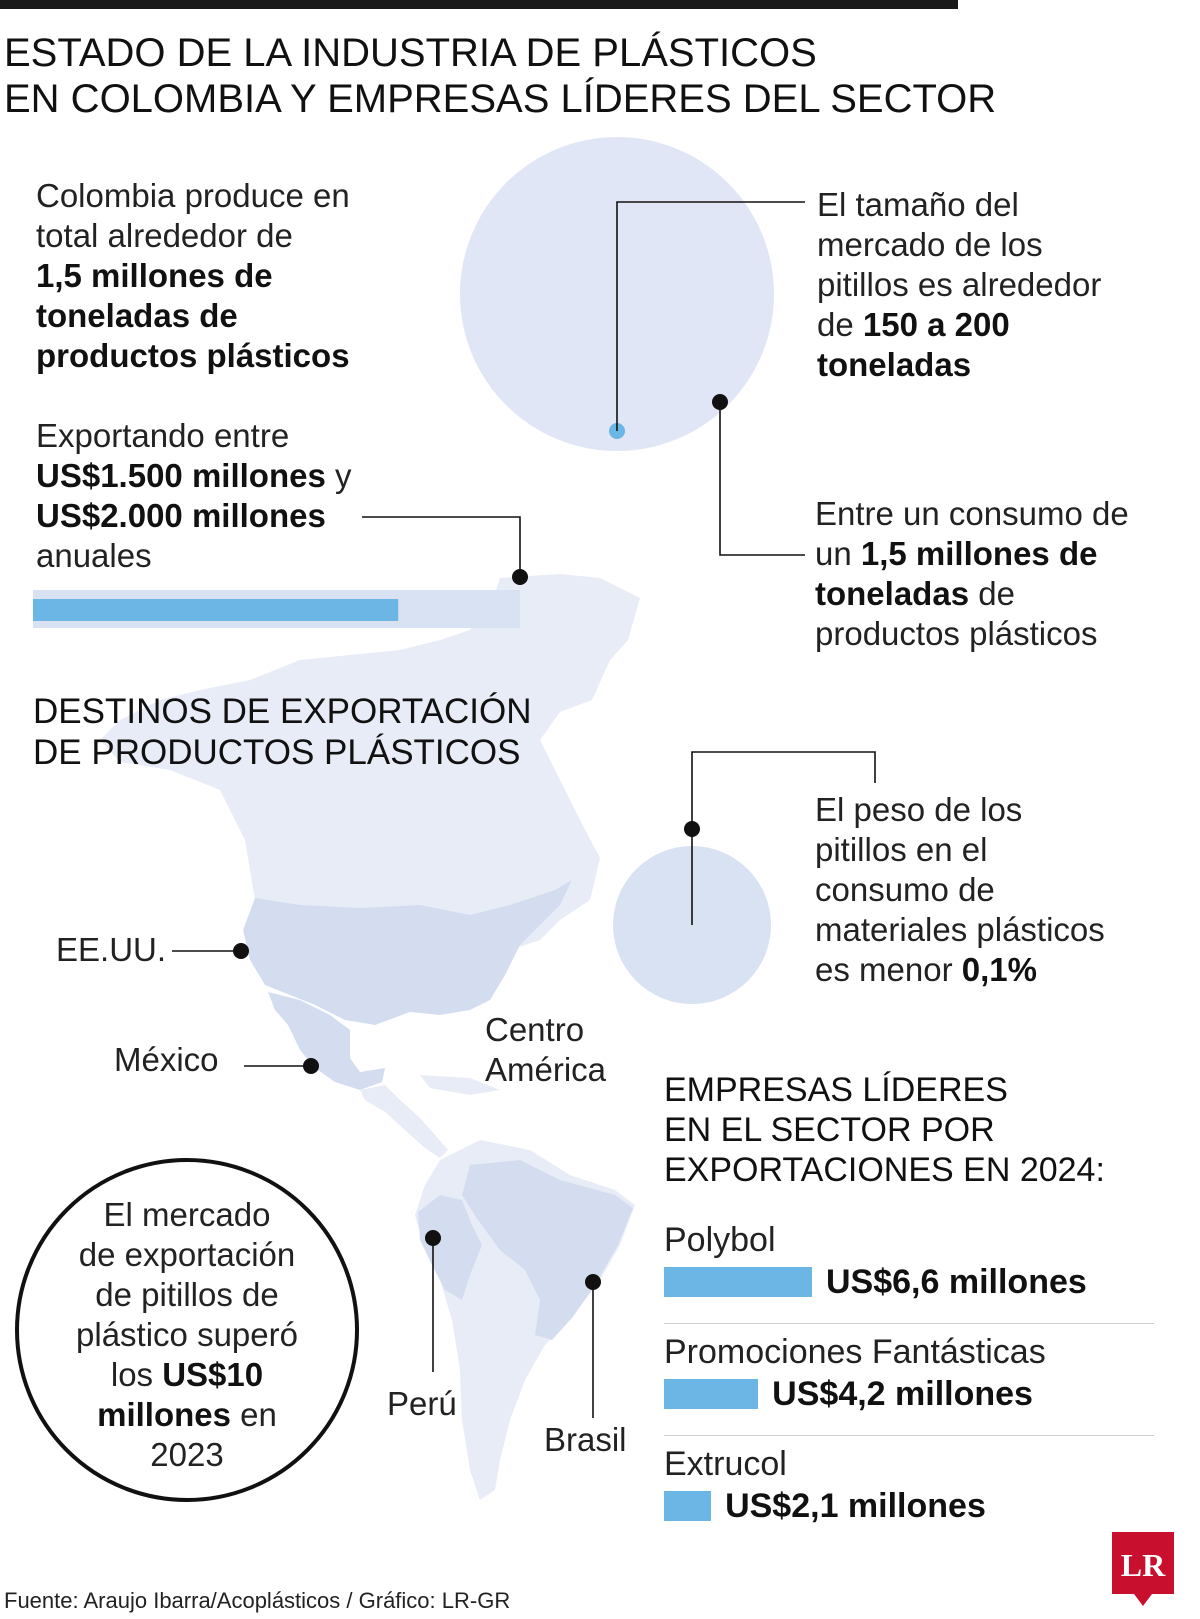  Describe the element at coordinates (407, 952) in the screenshot. I see `usa-shape` at that location.